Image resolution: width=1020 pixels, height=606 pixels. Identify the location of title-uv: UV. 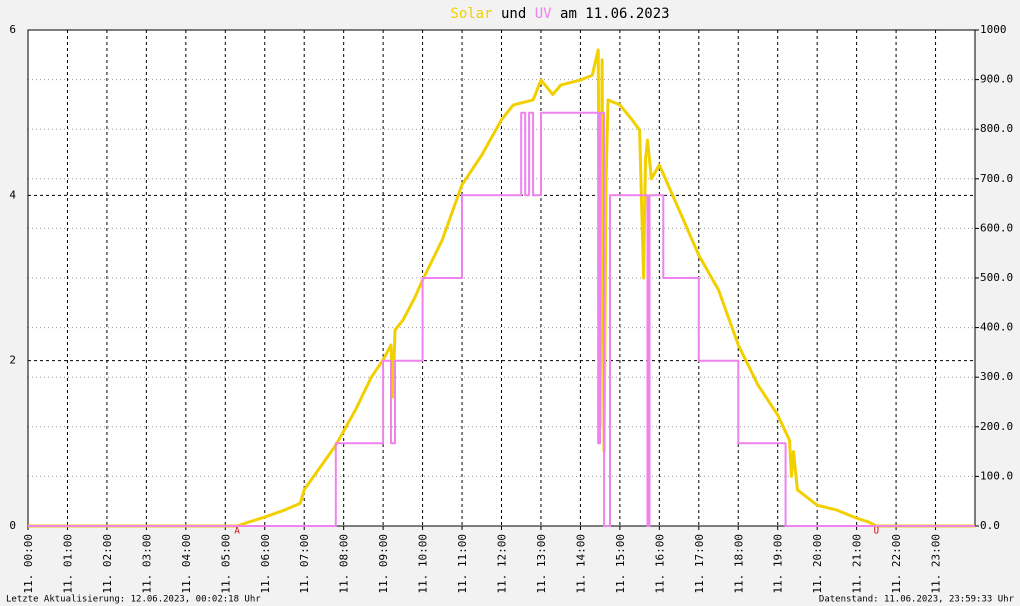
(543, 14).